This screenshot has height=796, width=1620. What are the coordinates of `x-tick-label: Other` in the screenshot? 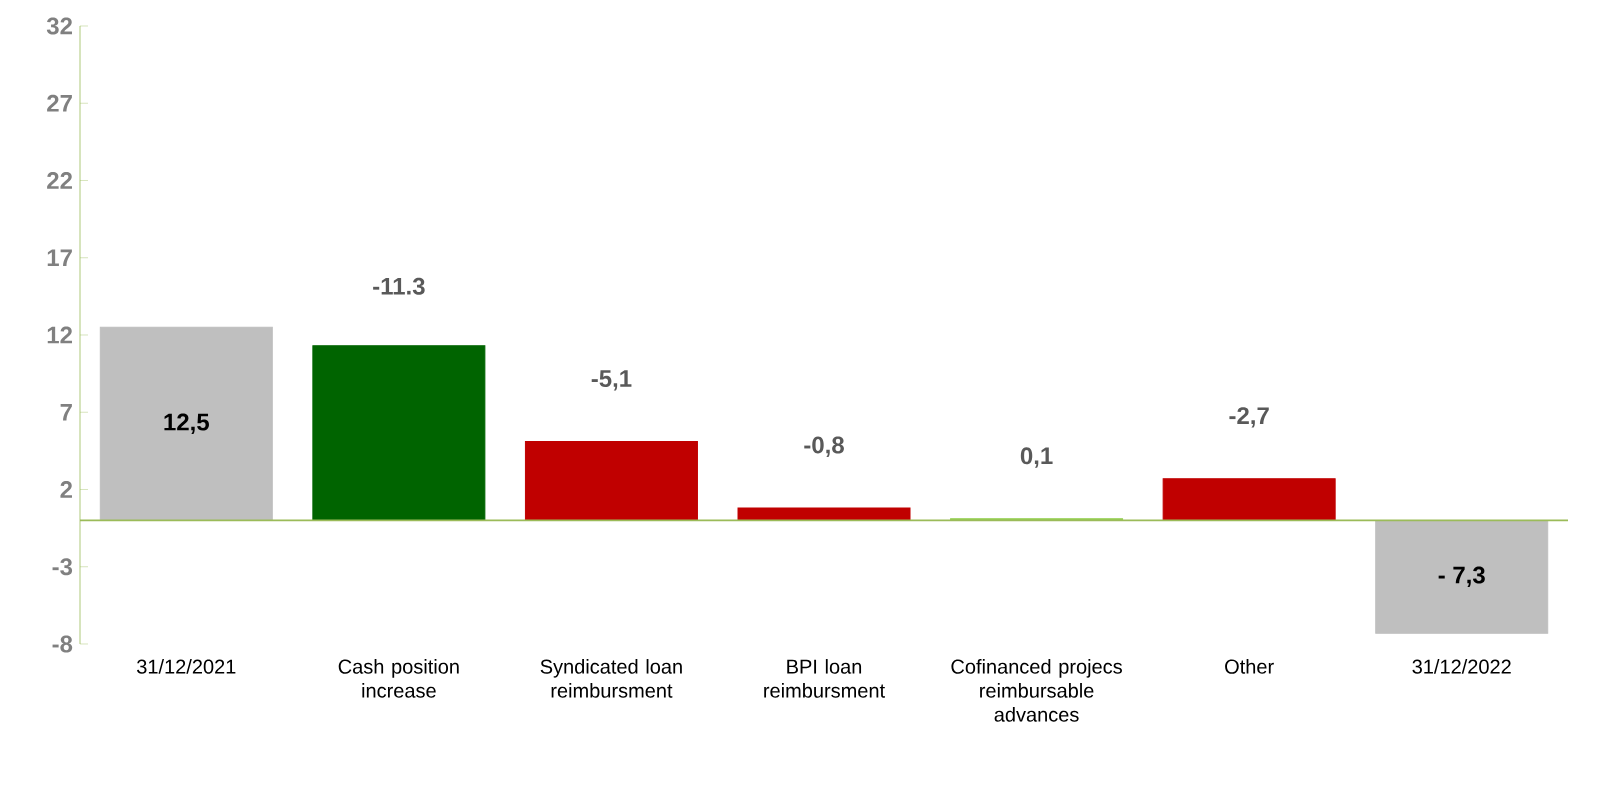 It's located at (1249, 666).